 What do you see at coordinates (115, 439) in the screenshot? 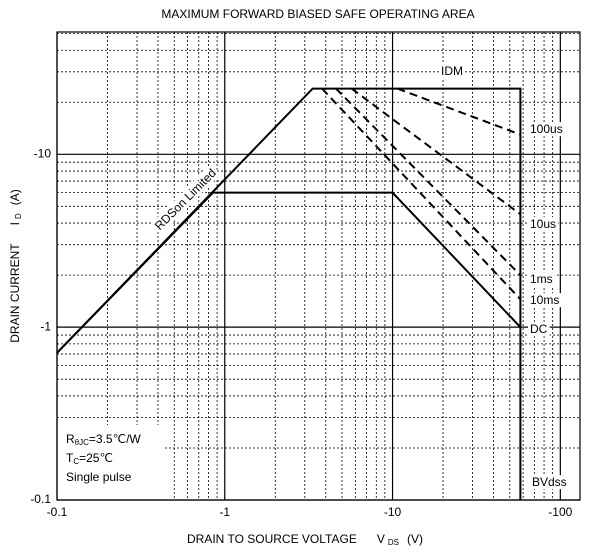
I see `condition-rest: =3.5℃/W` at bounding box center [115, 439].